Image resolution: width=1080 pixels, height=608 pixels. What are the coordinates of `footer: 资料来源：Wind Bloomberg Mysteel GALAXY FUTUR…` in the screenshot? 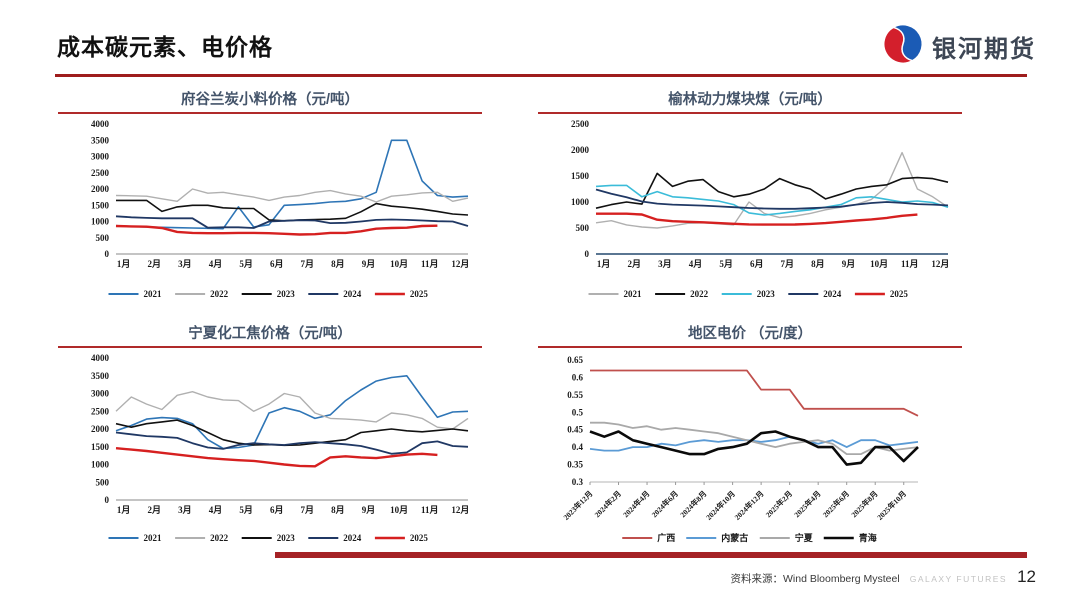 It's located at (883, 577).